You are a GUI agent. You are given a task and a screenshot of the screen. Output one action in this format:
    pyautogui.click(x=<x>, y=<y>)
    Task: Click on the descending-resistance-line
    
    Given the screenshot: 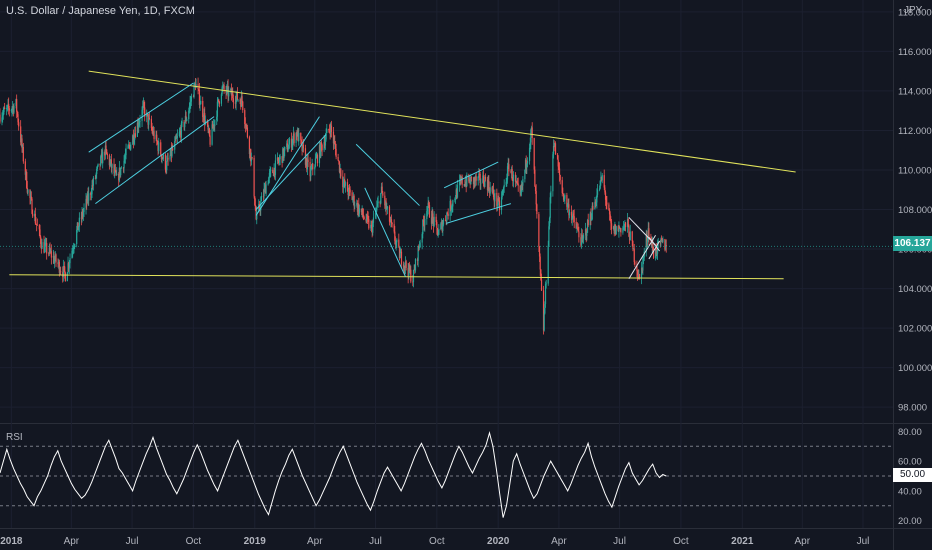 What is the action you would take?
    pyautogui.click(x=442, y=121)
    